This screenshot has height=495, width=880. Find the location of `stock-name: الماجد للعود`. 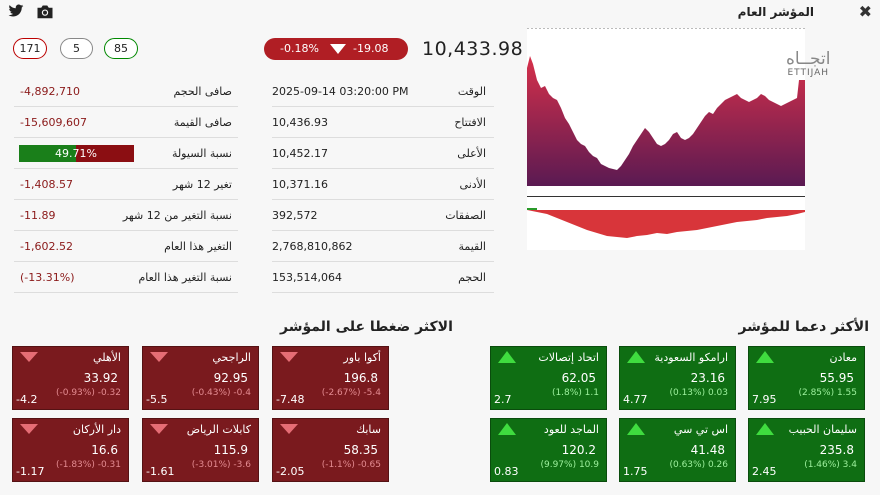

stock-name: الماجد للعود is located at coordinates (571, 429).